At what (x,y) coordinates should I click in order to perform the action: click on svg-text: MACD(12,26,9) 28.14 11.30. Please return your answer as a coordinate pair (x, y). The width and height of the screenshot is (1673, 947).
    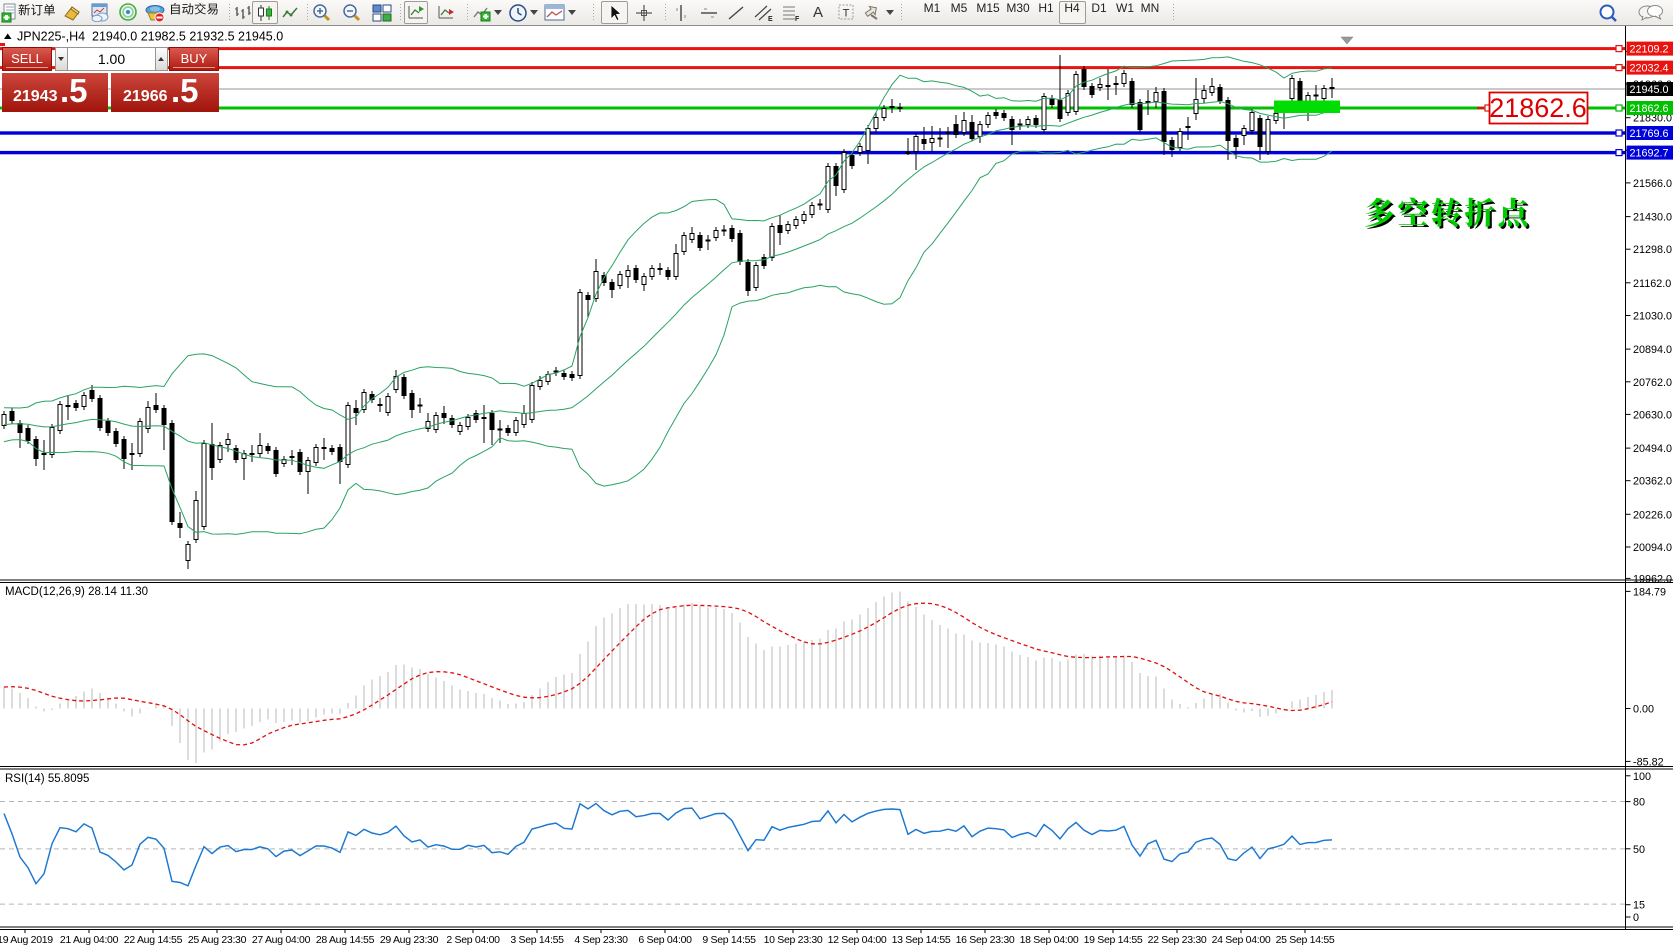
    Looking at the image, I should click on (76, 592).